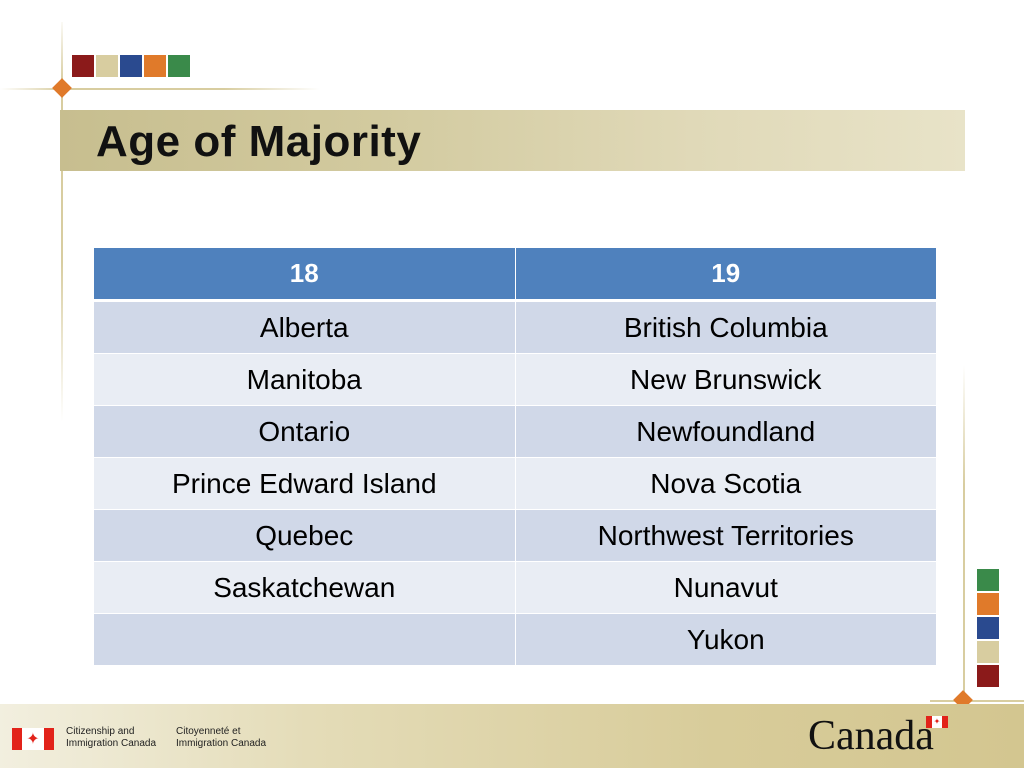 The width and height of the screenshot is (1024, 768). Describe the element at coordinates (304, 587) in the screenshot. I see `table-cell: Saskatchewan` at that location.